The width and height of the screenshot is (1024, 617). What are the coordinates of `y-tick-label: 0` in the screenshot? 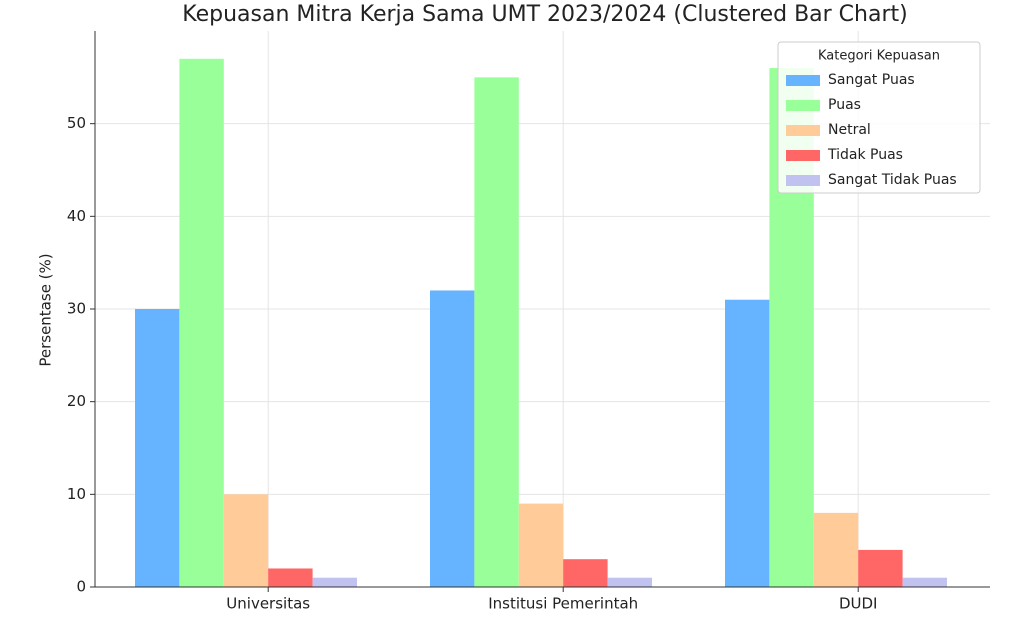 It's located at (81, 587).